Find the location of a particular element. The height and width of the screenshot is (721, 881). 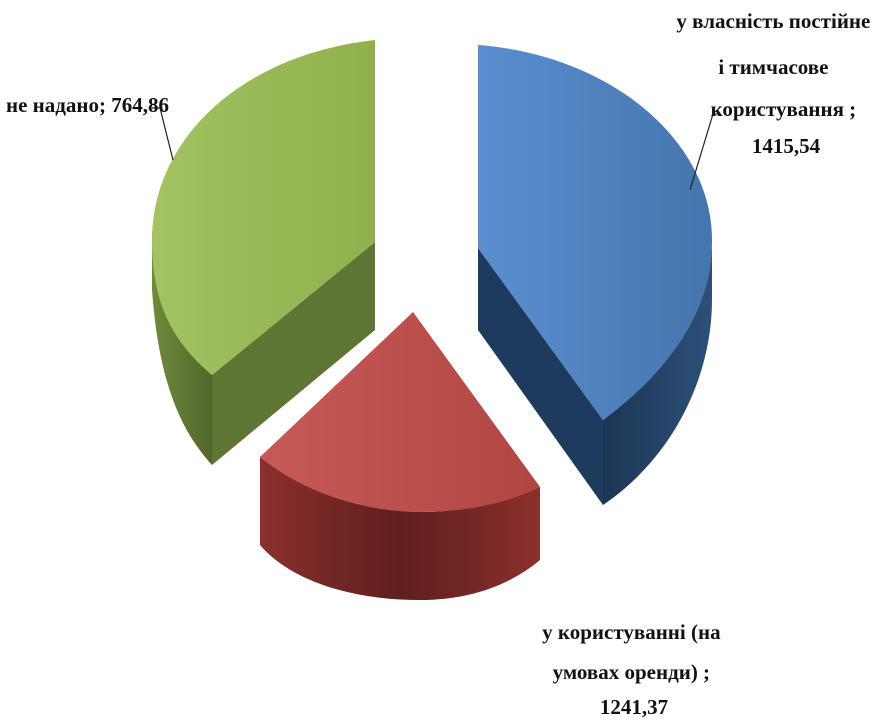

leader-line-ownership is located at coordinates (704, 152).